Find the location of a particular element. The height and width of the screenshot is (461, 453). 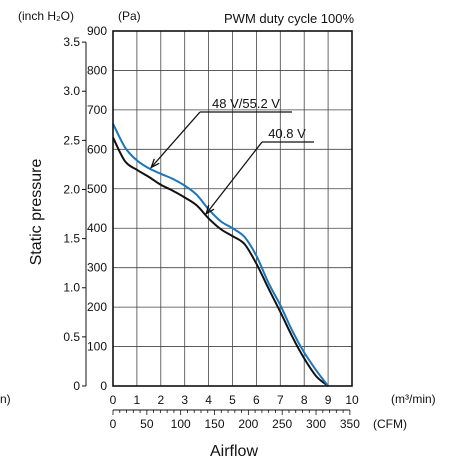

y-tick-label-pa: 0 is located at coordinates (103, 386).